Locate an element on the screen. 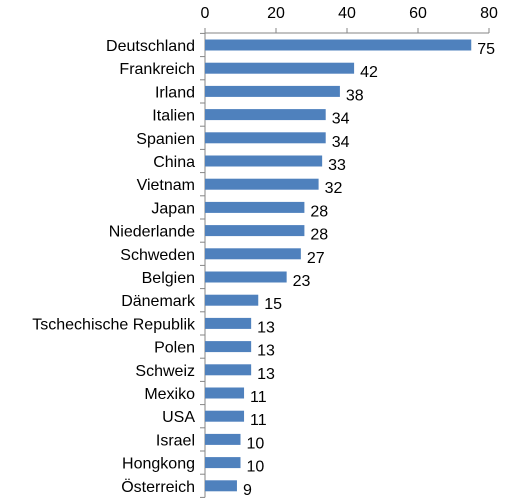  category-label: Mexiko is located at coordinates (169, 394).